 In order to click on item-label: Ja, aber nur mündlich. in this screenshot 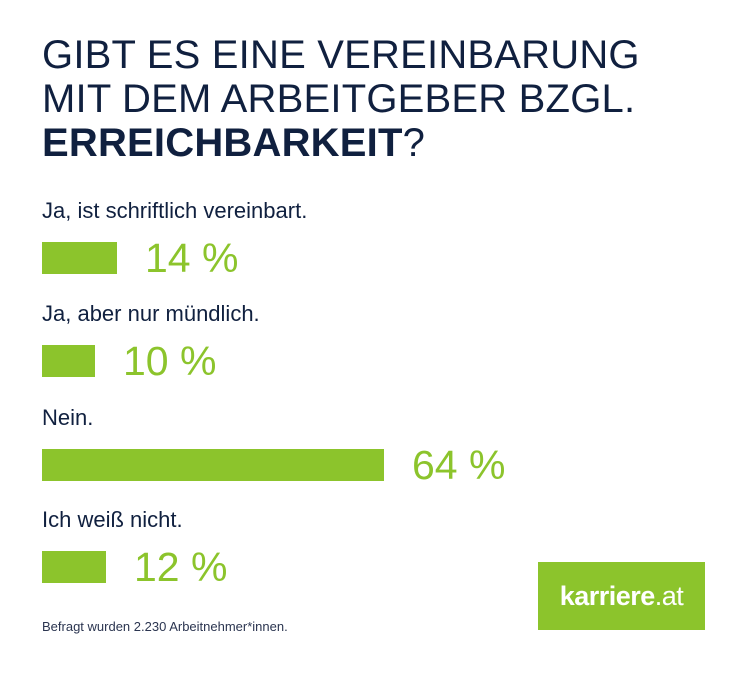, I will do `click(151, 313)`.